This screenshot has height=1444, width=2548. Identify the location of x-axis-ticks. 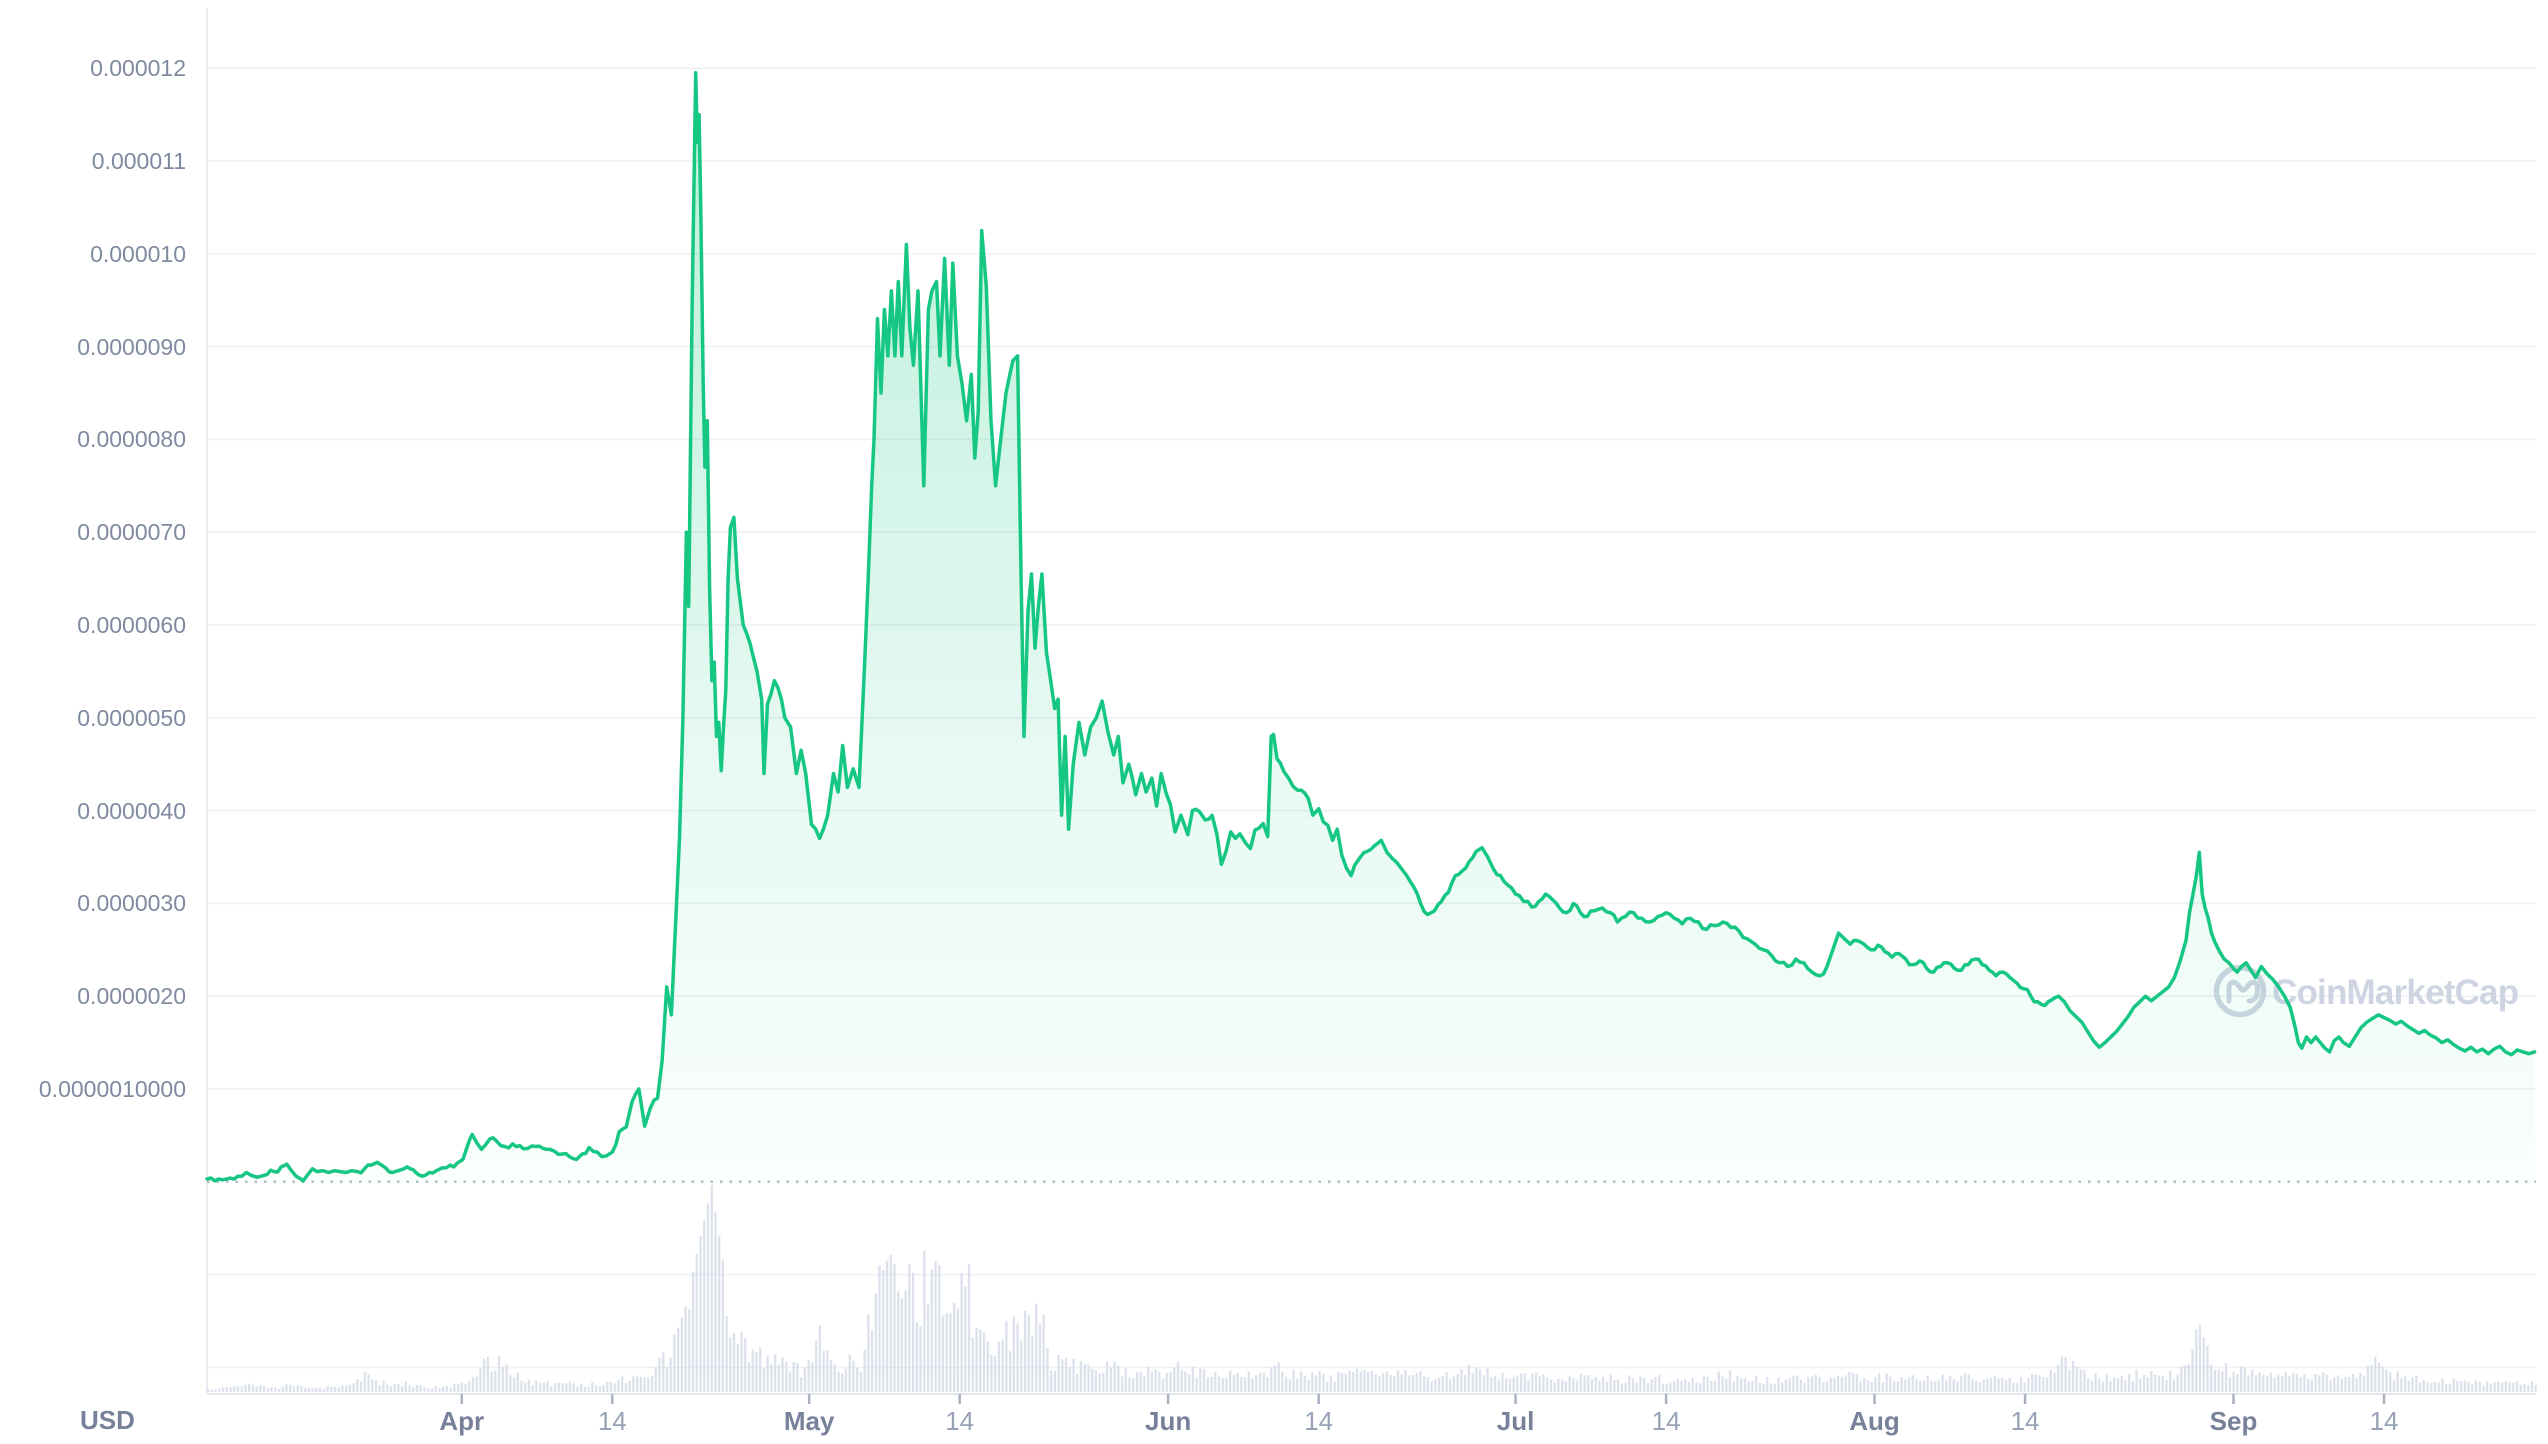
(1423, 1399).